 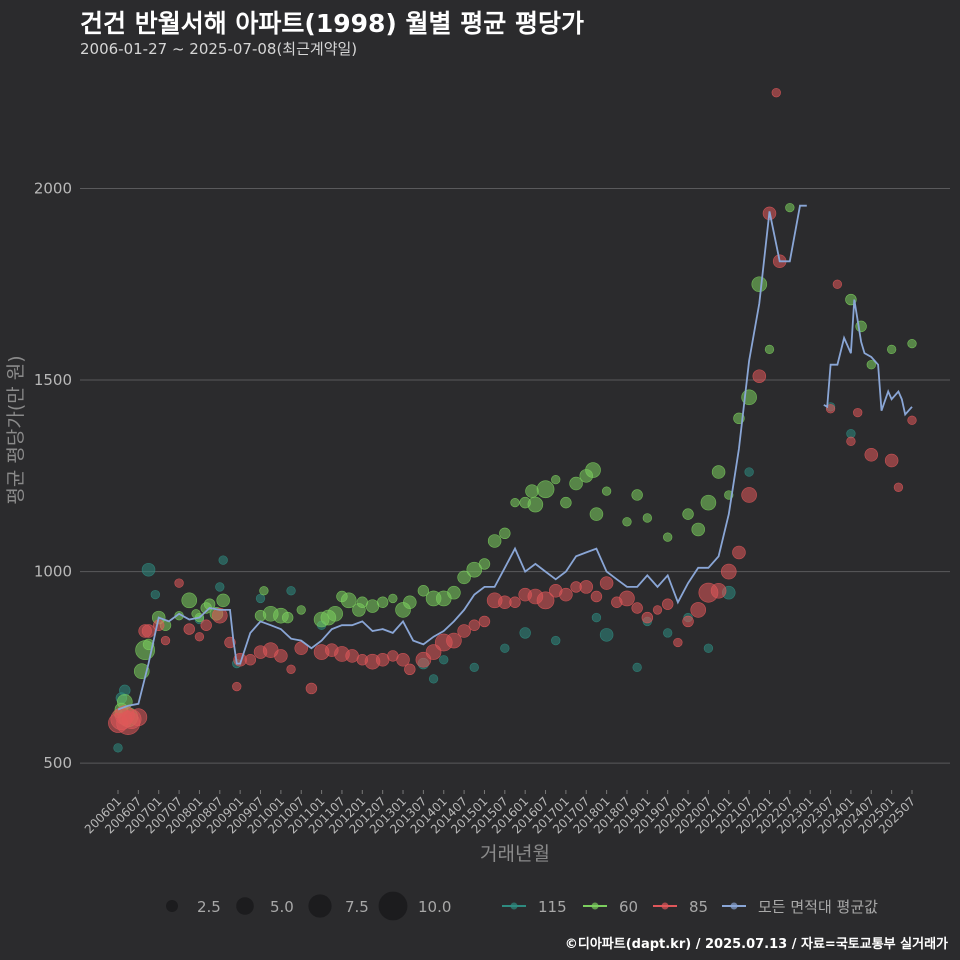 I want to click on legend-label: 60, so click(x=628, y=907).